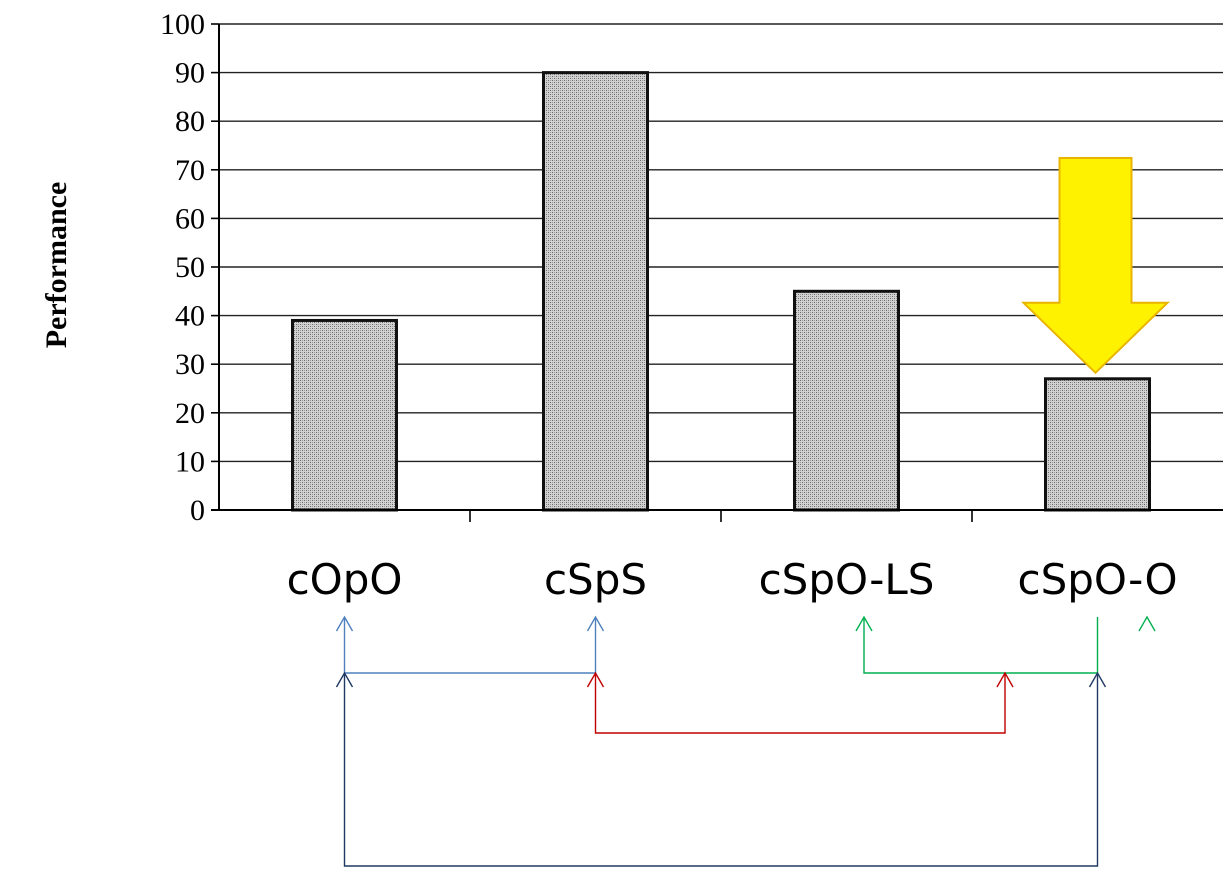 The image size is (1223, 871). What do you see at coordinates (190, 73) in the screenshot?
I see `y-tick-label: 90` at bounding box center [190, 73].